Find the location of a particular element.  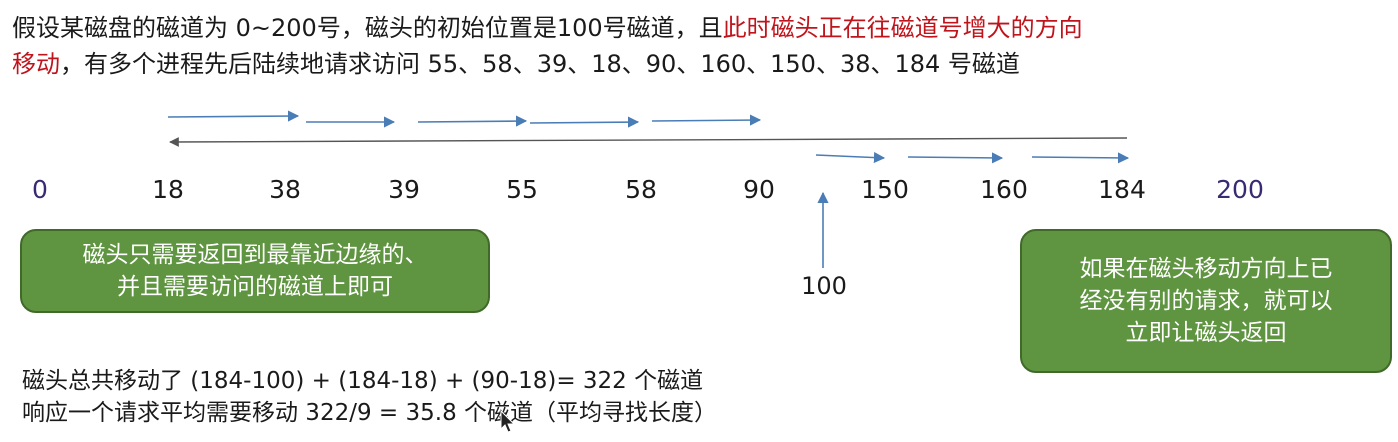

problem-text-highlight: 此时磁头正在往磁道号增大的方向 is located at coordinates (902, 28).